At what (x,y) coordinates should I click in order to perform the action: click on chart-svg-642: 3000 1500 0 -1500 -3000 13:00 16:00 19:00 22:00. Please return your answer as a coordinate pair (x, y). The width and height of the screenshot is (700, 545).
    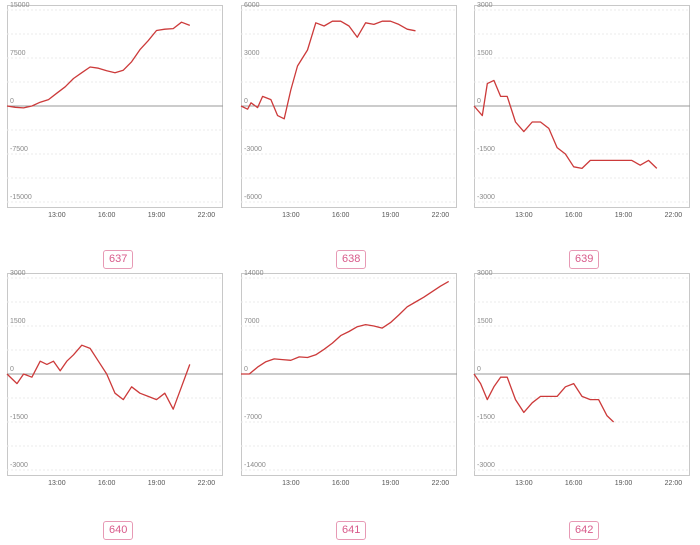
    Looking at the image, I should click on (581, 378).